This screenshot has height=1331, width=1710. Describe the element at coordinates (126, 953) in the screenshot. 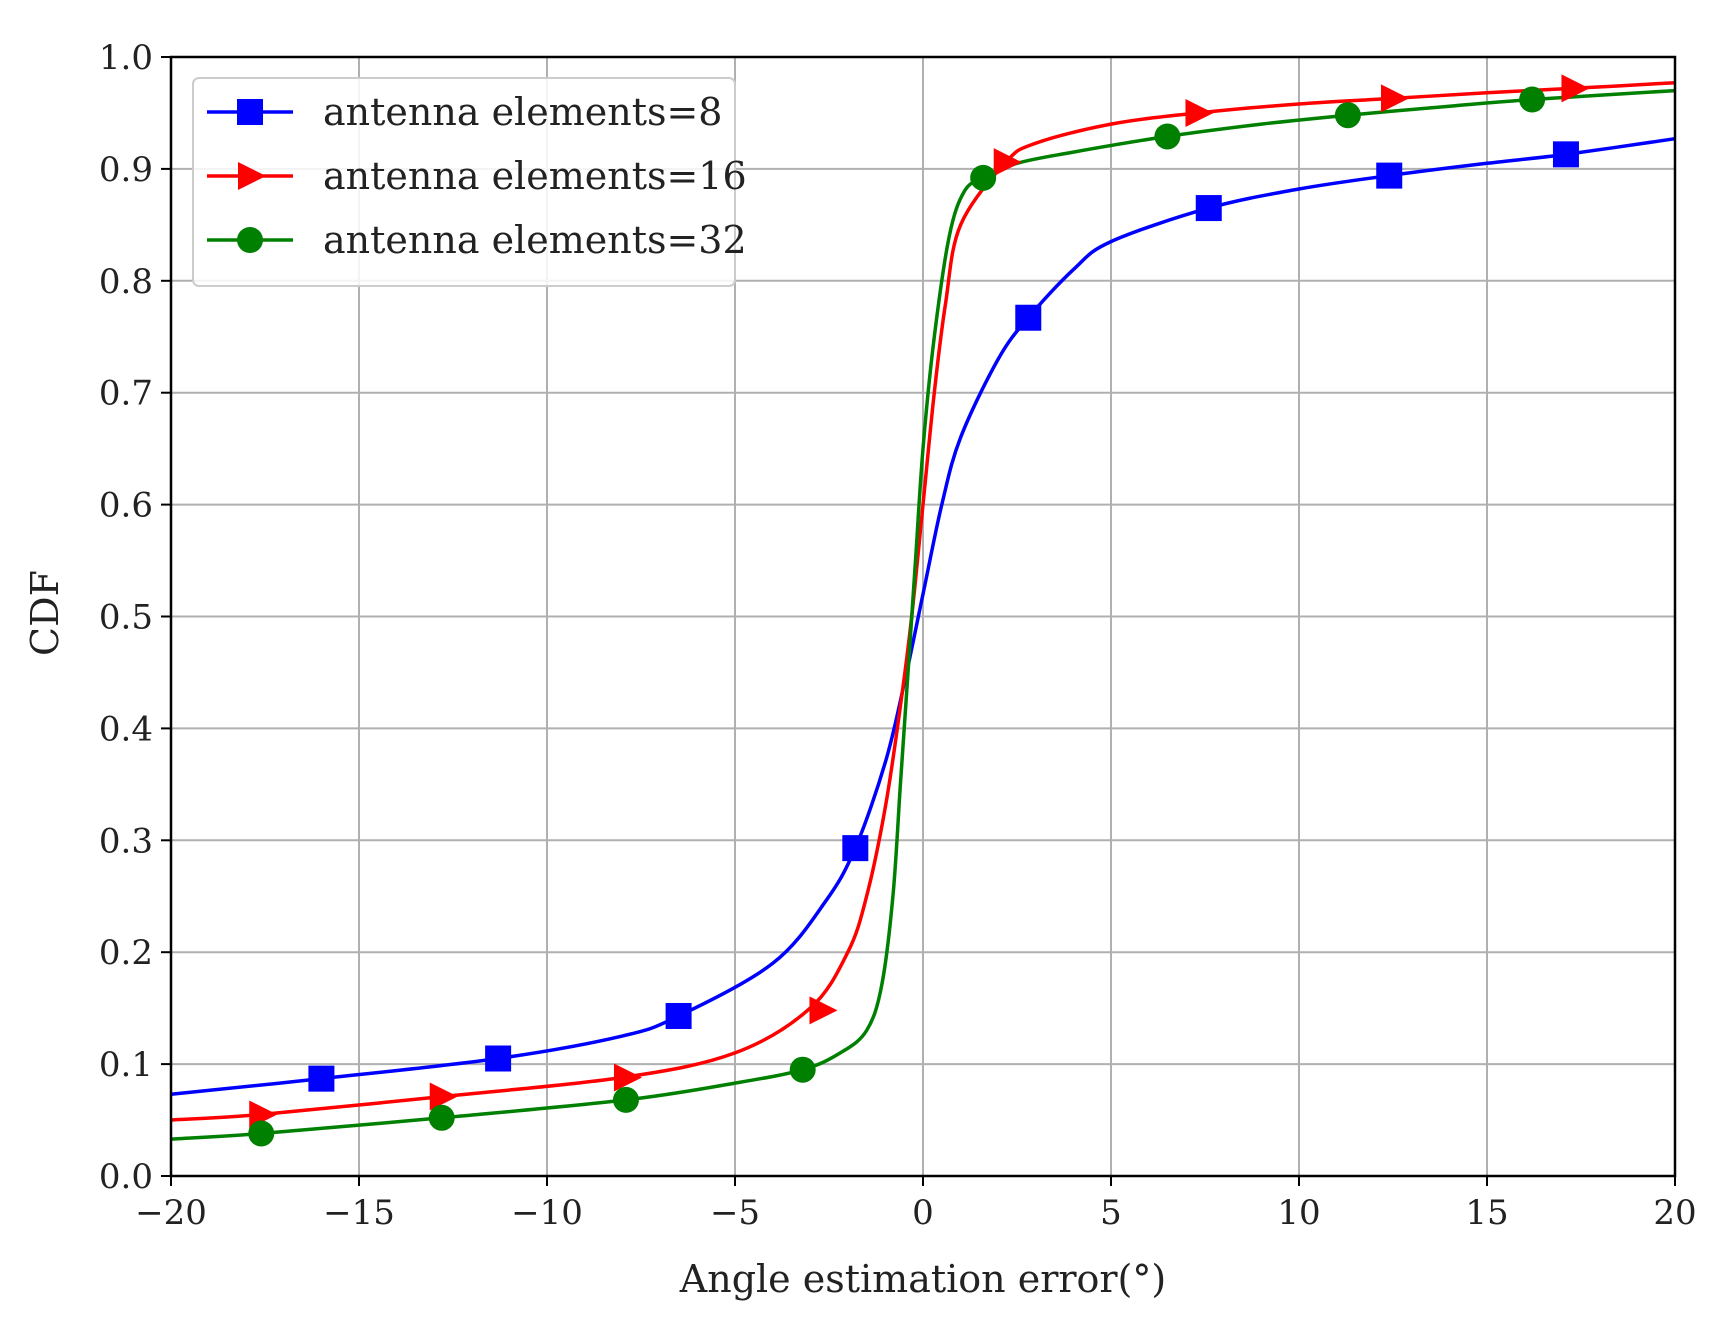

I see `y-tick-label: 0.2` at that location.